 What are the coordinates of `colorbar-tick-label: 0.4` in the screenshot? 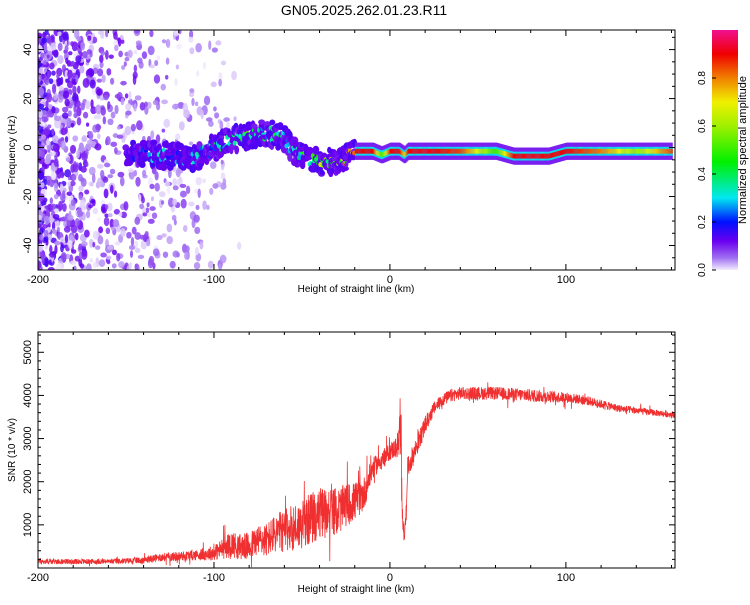 It's located at (702, 174).